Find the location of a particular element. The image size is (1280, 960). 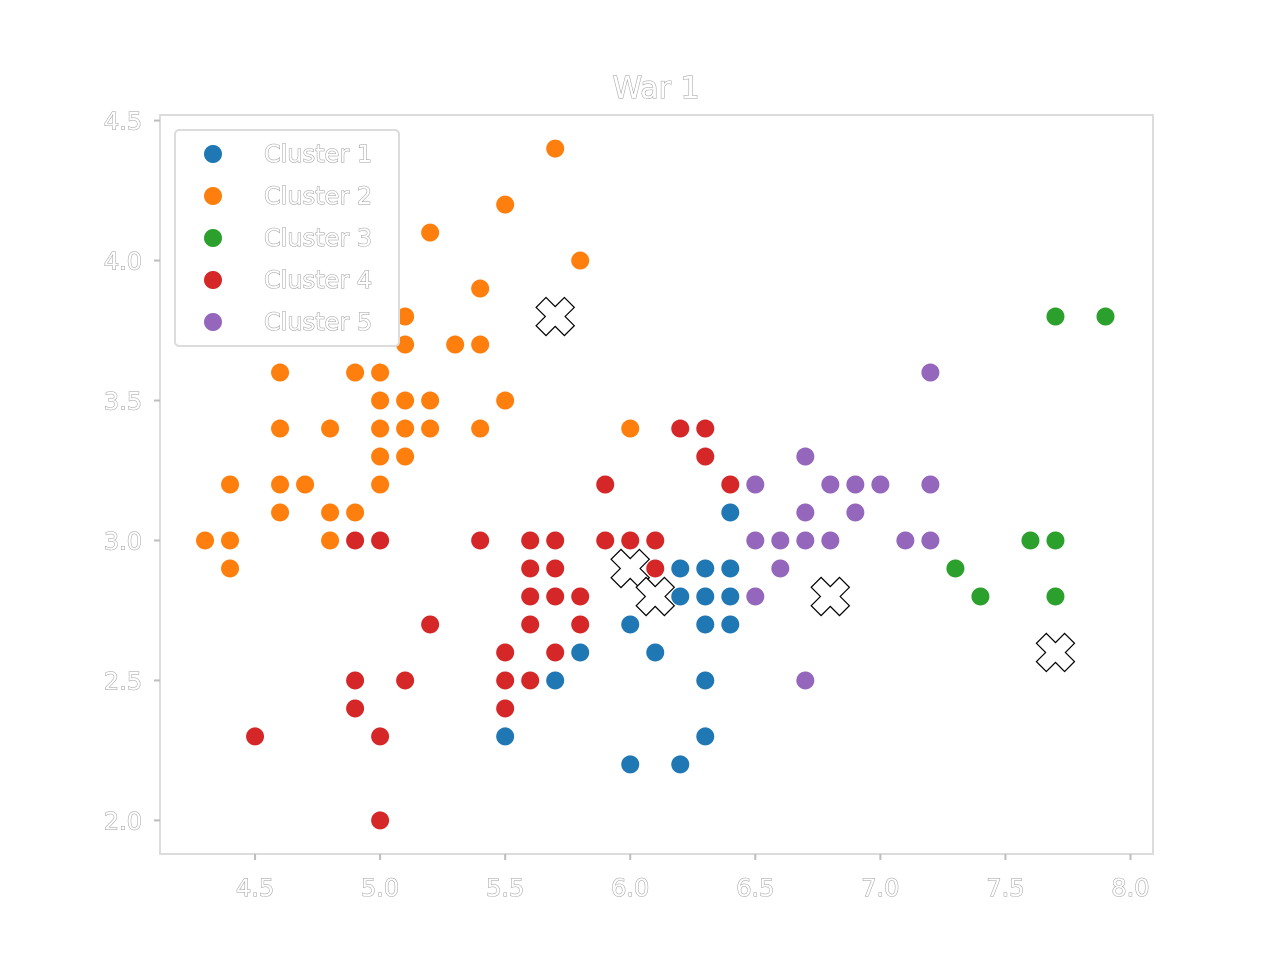

chart-title: War 1 is located at coordinates (655, 88).